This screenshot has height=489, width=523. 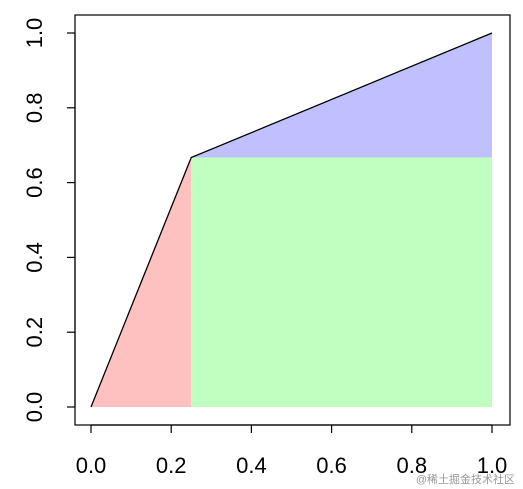 What do you see at coordinates (34, 407) in the screenshot?
I see `y-tick-label: 0.0` at bounding box center [34, 407].